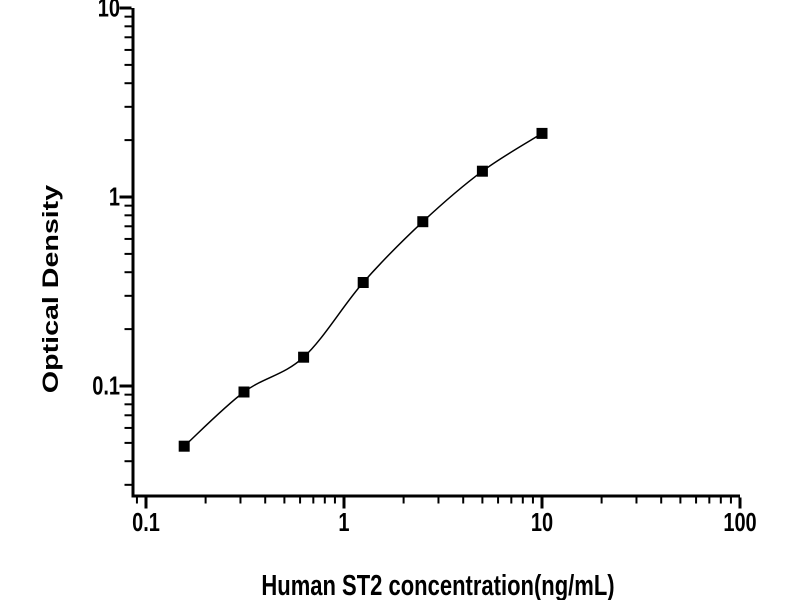 This screenshot has height=600, width=800. What do you see at coordinates (343, 521) in the screenshot?
I see `x-tick-label: 1` at bounding box center [343, 521].